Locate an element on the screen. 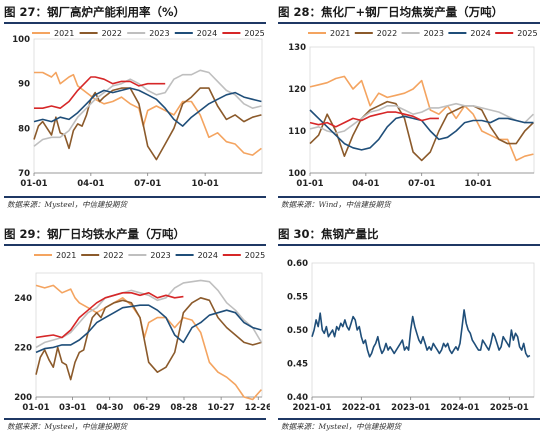  y-tick-label: 120 is located at coordinates (297, 90).